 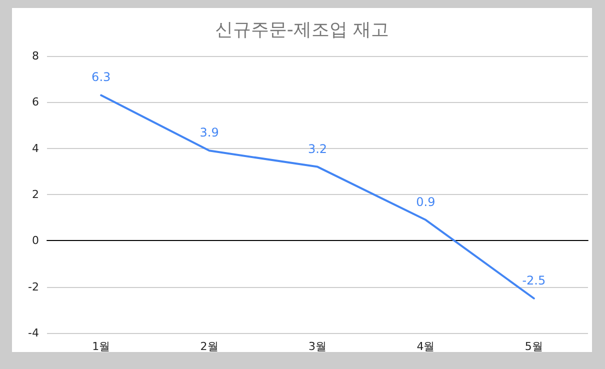 What do you see at coordinates (533, 346) in the screenshot?
I see `x-tick-label: 5월` at bounding box center [533, 346].